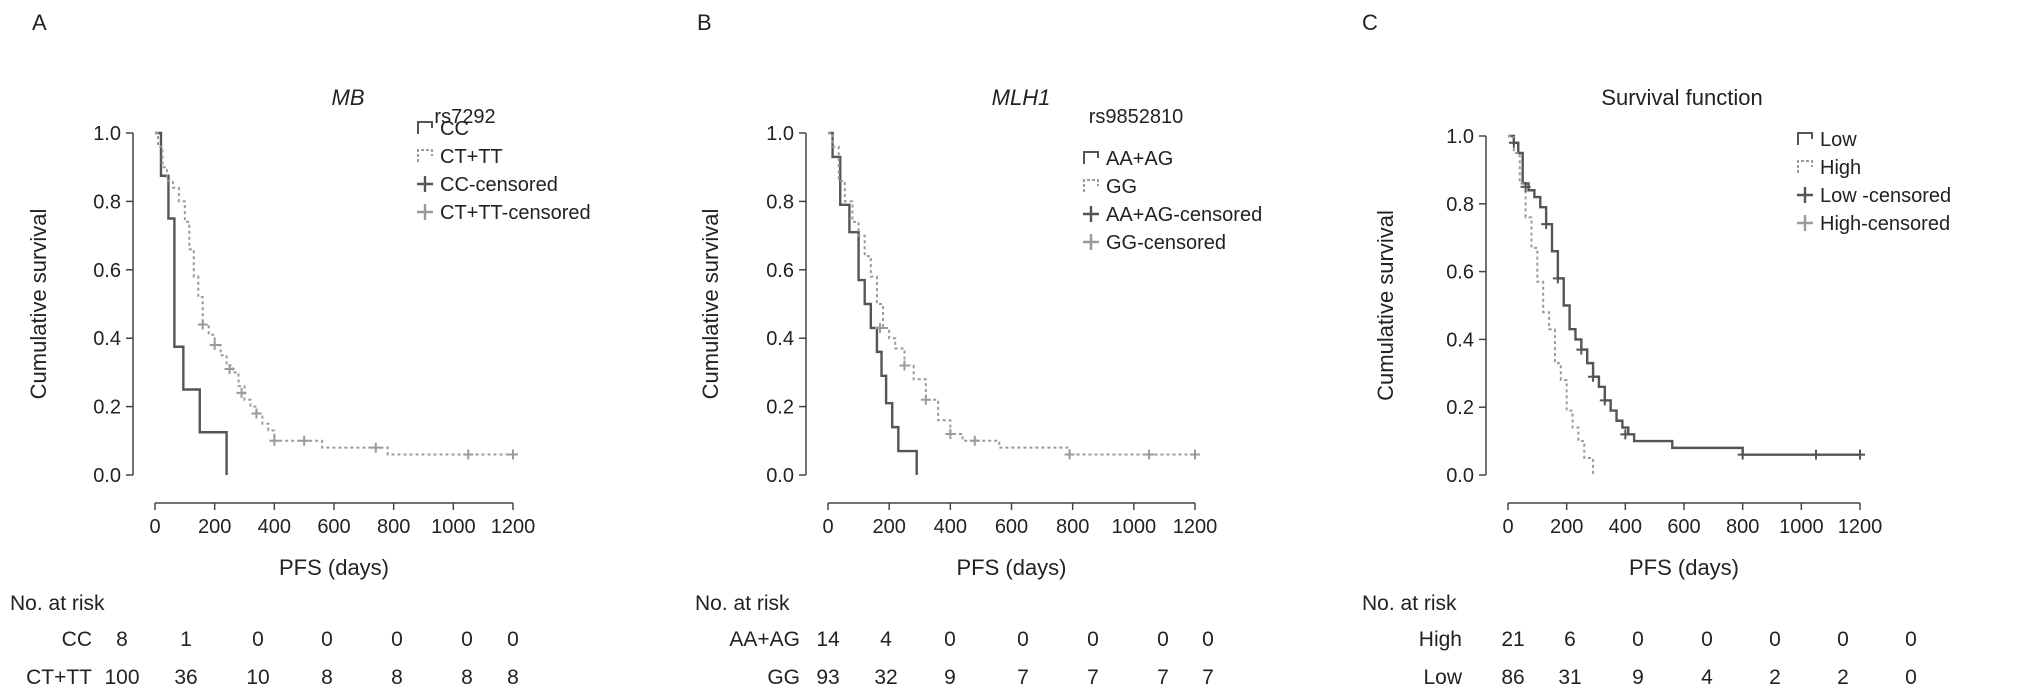  What do you see at coordinates (1460, 137) in the screenshot?
I see `y-tick-label: 1.0` at bounding box center [1460, 137].